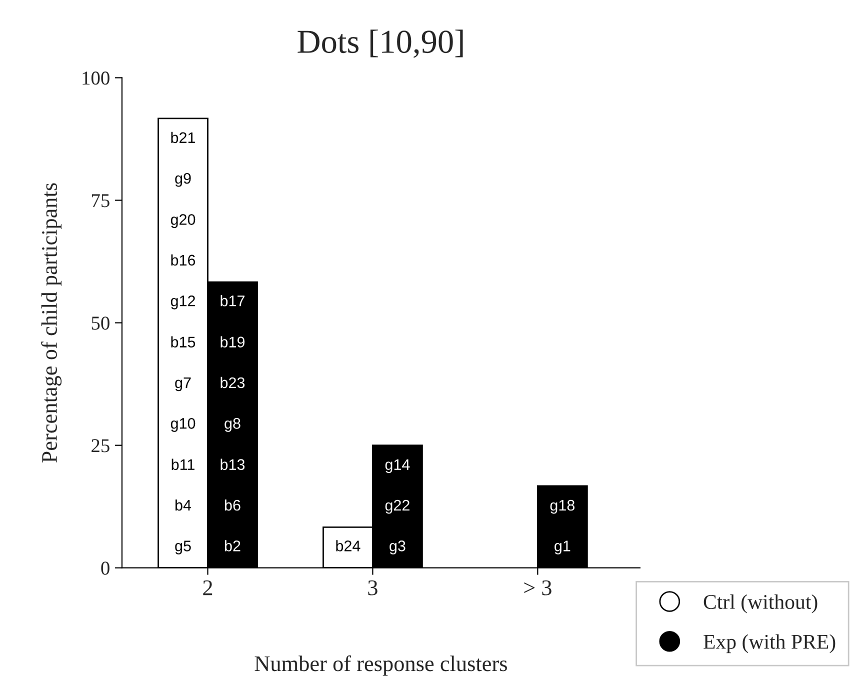  What do you see at coordinates (183, 179) in the screenshot?
I see `annotation: g9` at bounding box center [183, 179].